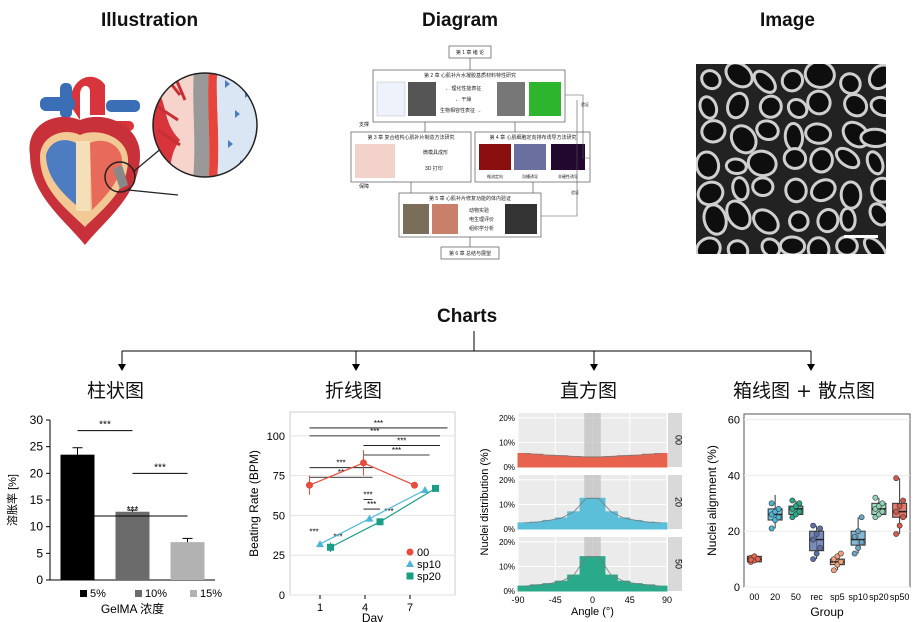 This screenshot has height=622, width=918. Describe the element at coordinates (254, 503) in the screenshot. I see `y-axis-label: Beating Rate (BPM)` at that location.